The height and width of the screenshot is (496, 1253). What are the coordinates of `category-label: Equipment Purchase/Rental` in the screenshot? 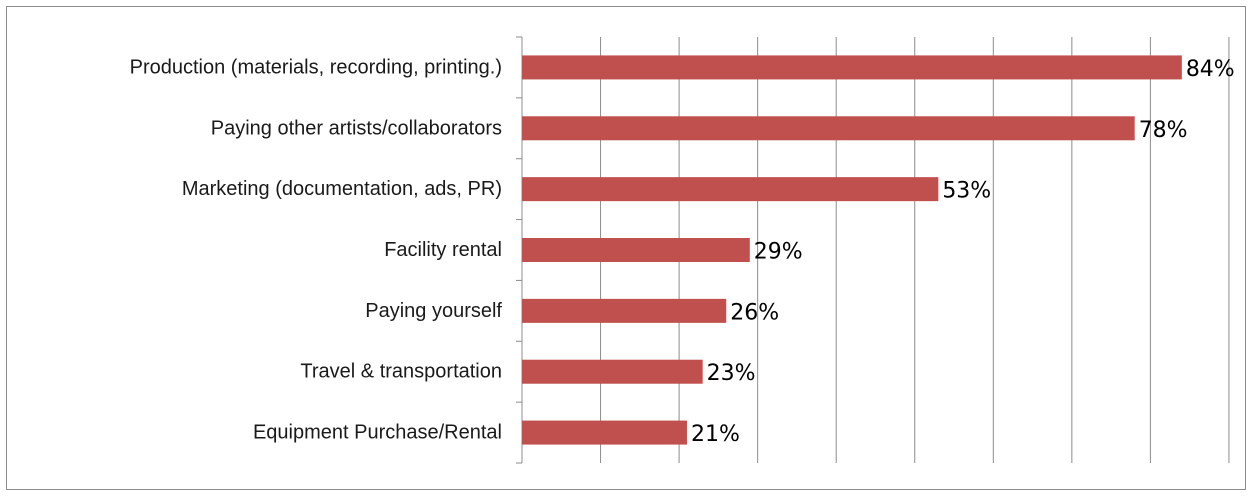 It's located at (377, 433).